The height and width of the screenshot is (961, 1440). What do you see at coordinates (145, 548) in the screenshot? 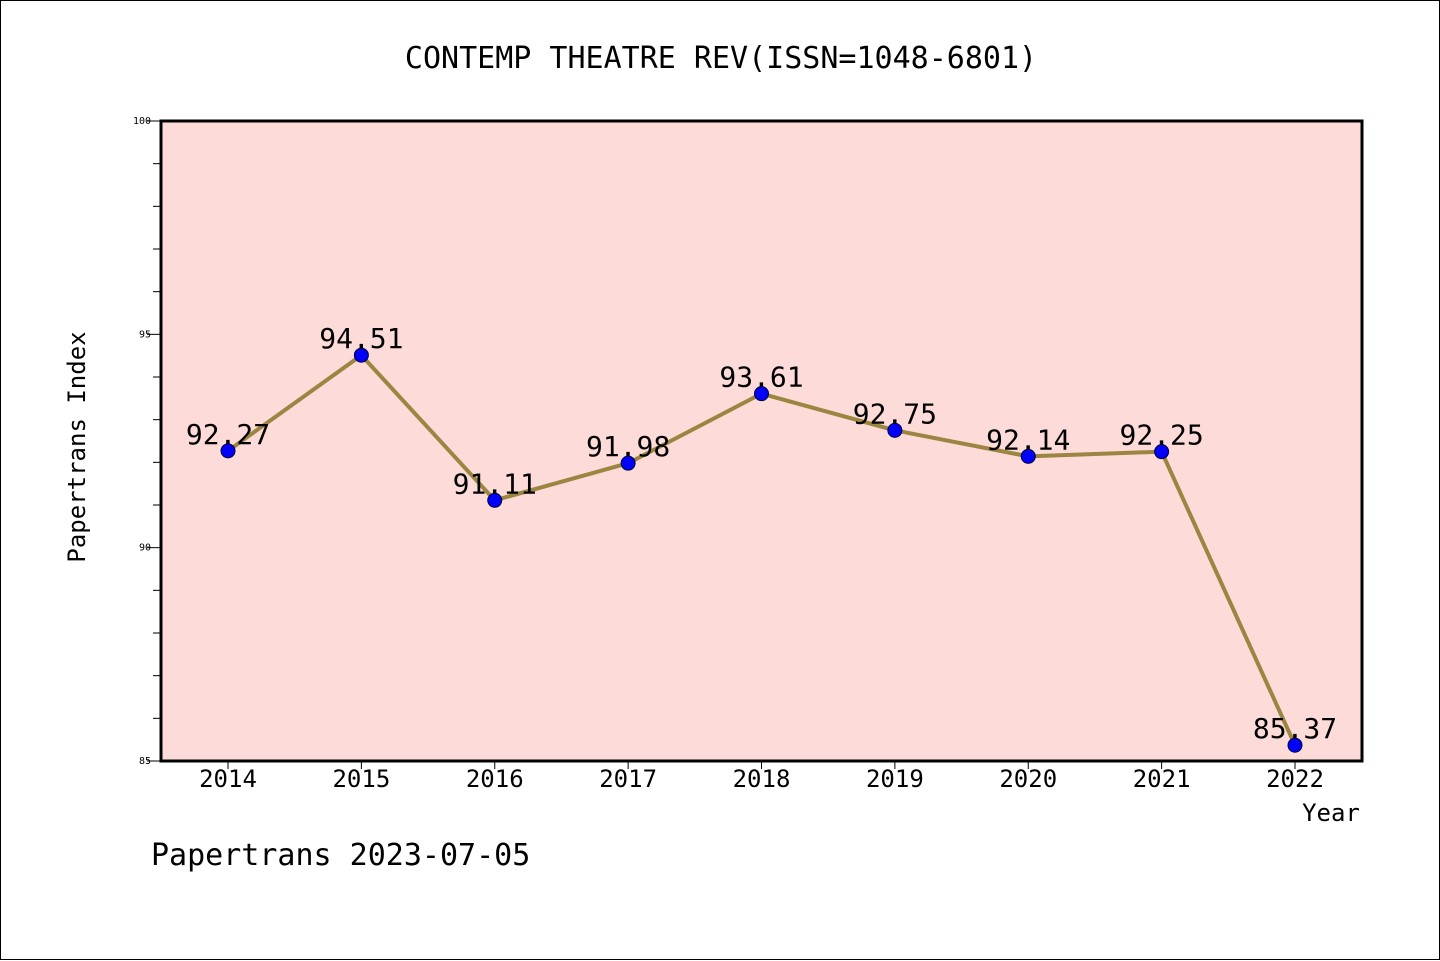
I see `y-tick-label: 90` at bounding box center [145, 548].